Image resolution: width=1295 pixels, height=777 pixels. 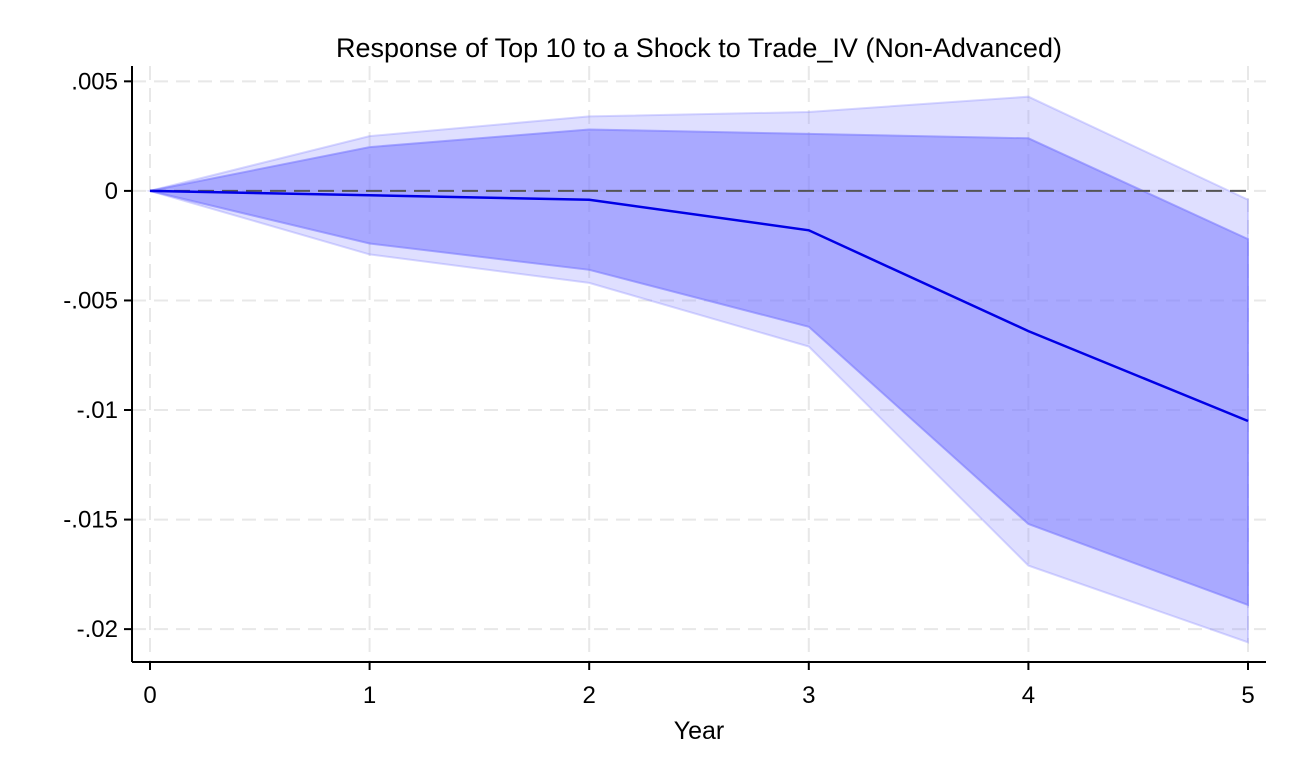 What do you see at coordinates (369, 695) in the screenshot?
I see `x-tick-label: 1` at bounding box center [369, 695].